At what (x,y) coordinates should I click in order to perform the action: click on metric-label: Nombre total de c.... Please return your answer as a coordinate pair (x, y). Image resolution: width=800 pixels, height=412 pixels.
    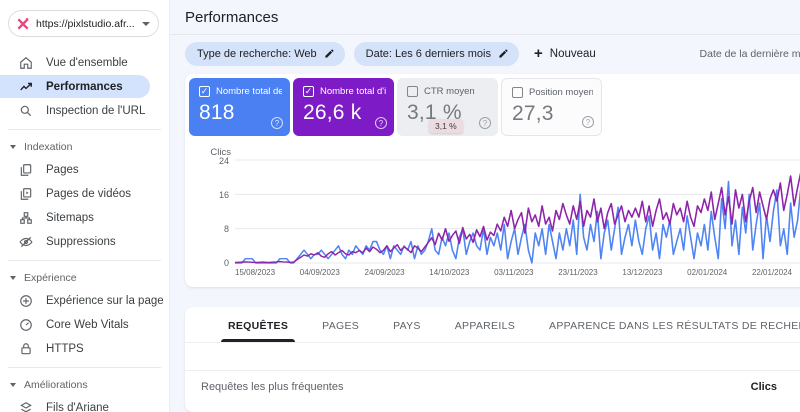
    Looking at the image, I should click on (249, 92).